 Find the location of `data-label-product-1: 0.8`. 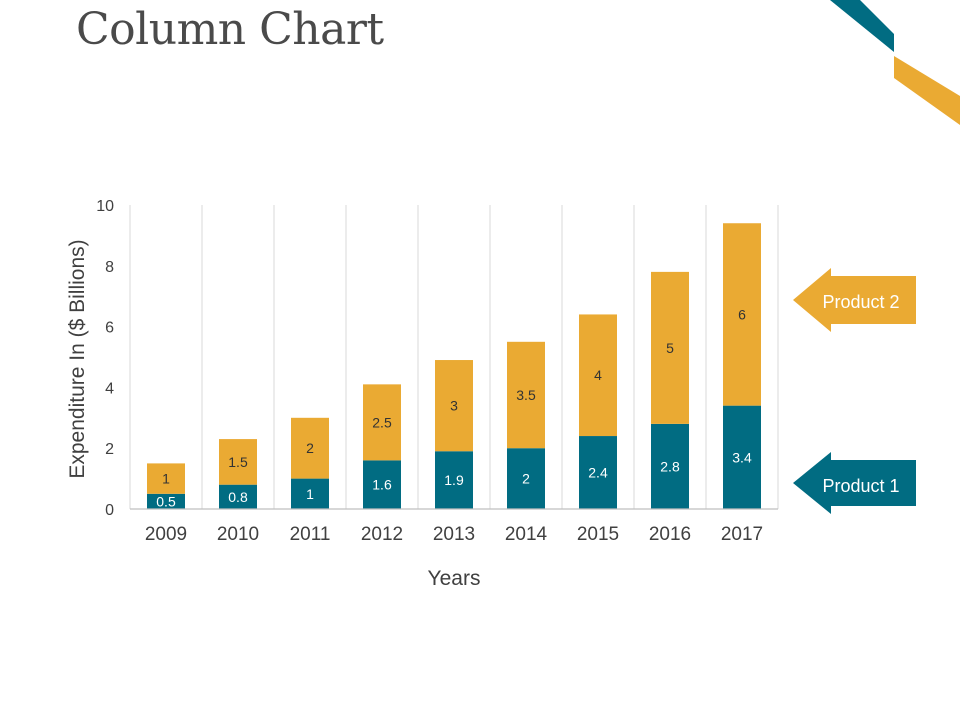

data-label-product-1: 0.8 is located at coordinates (238, 497).